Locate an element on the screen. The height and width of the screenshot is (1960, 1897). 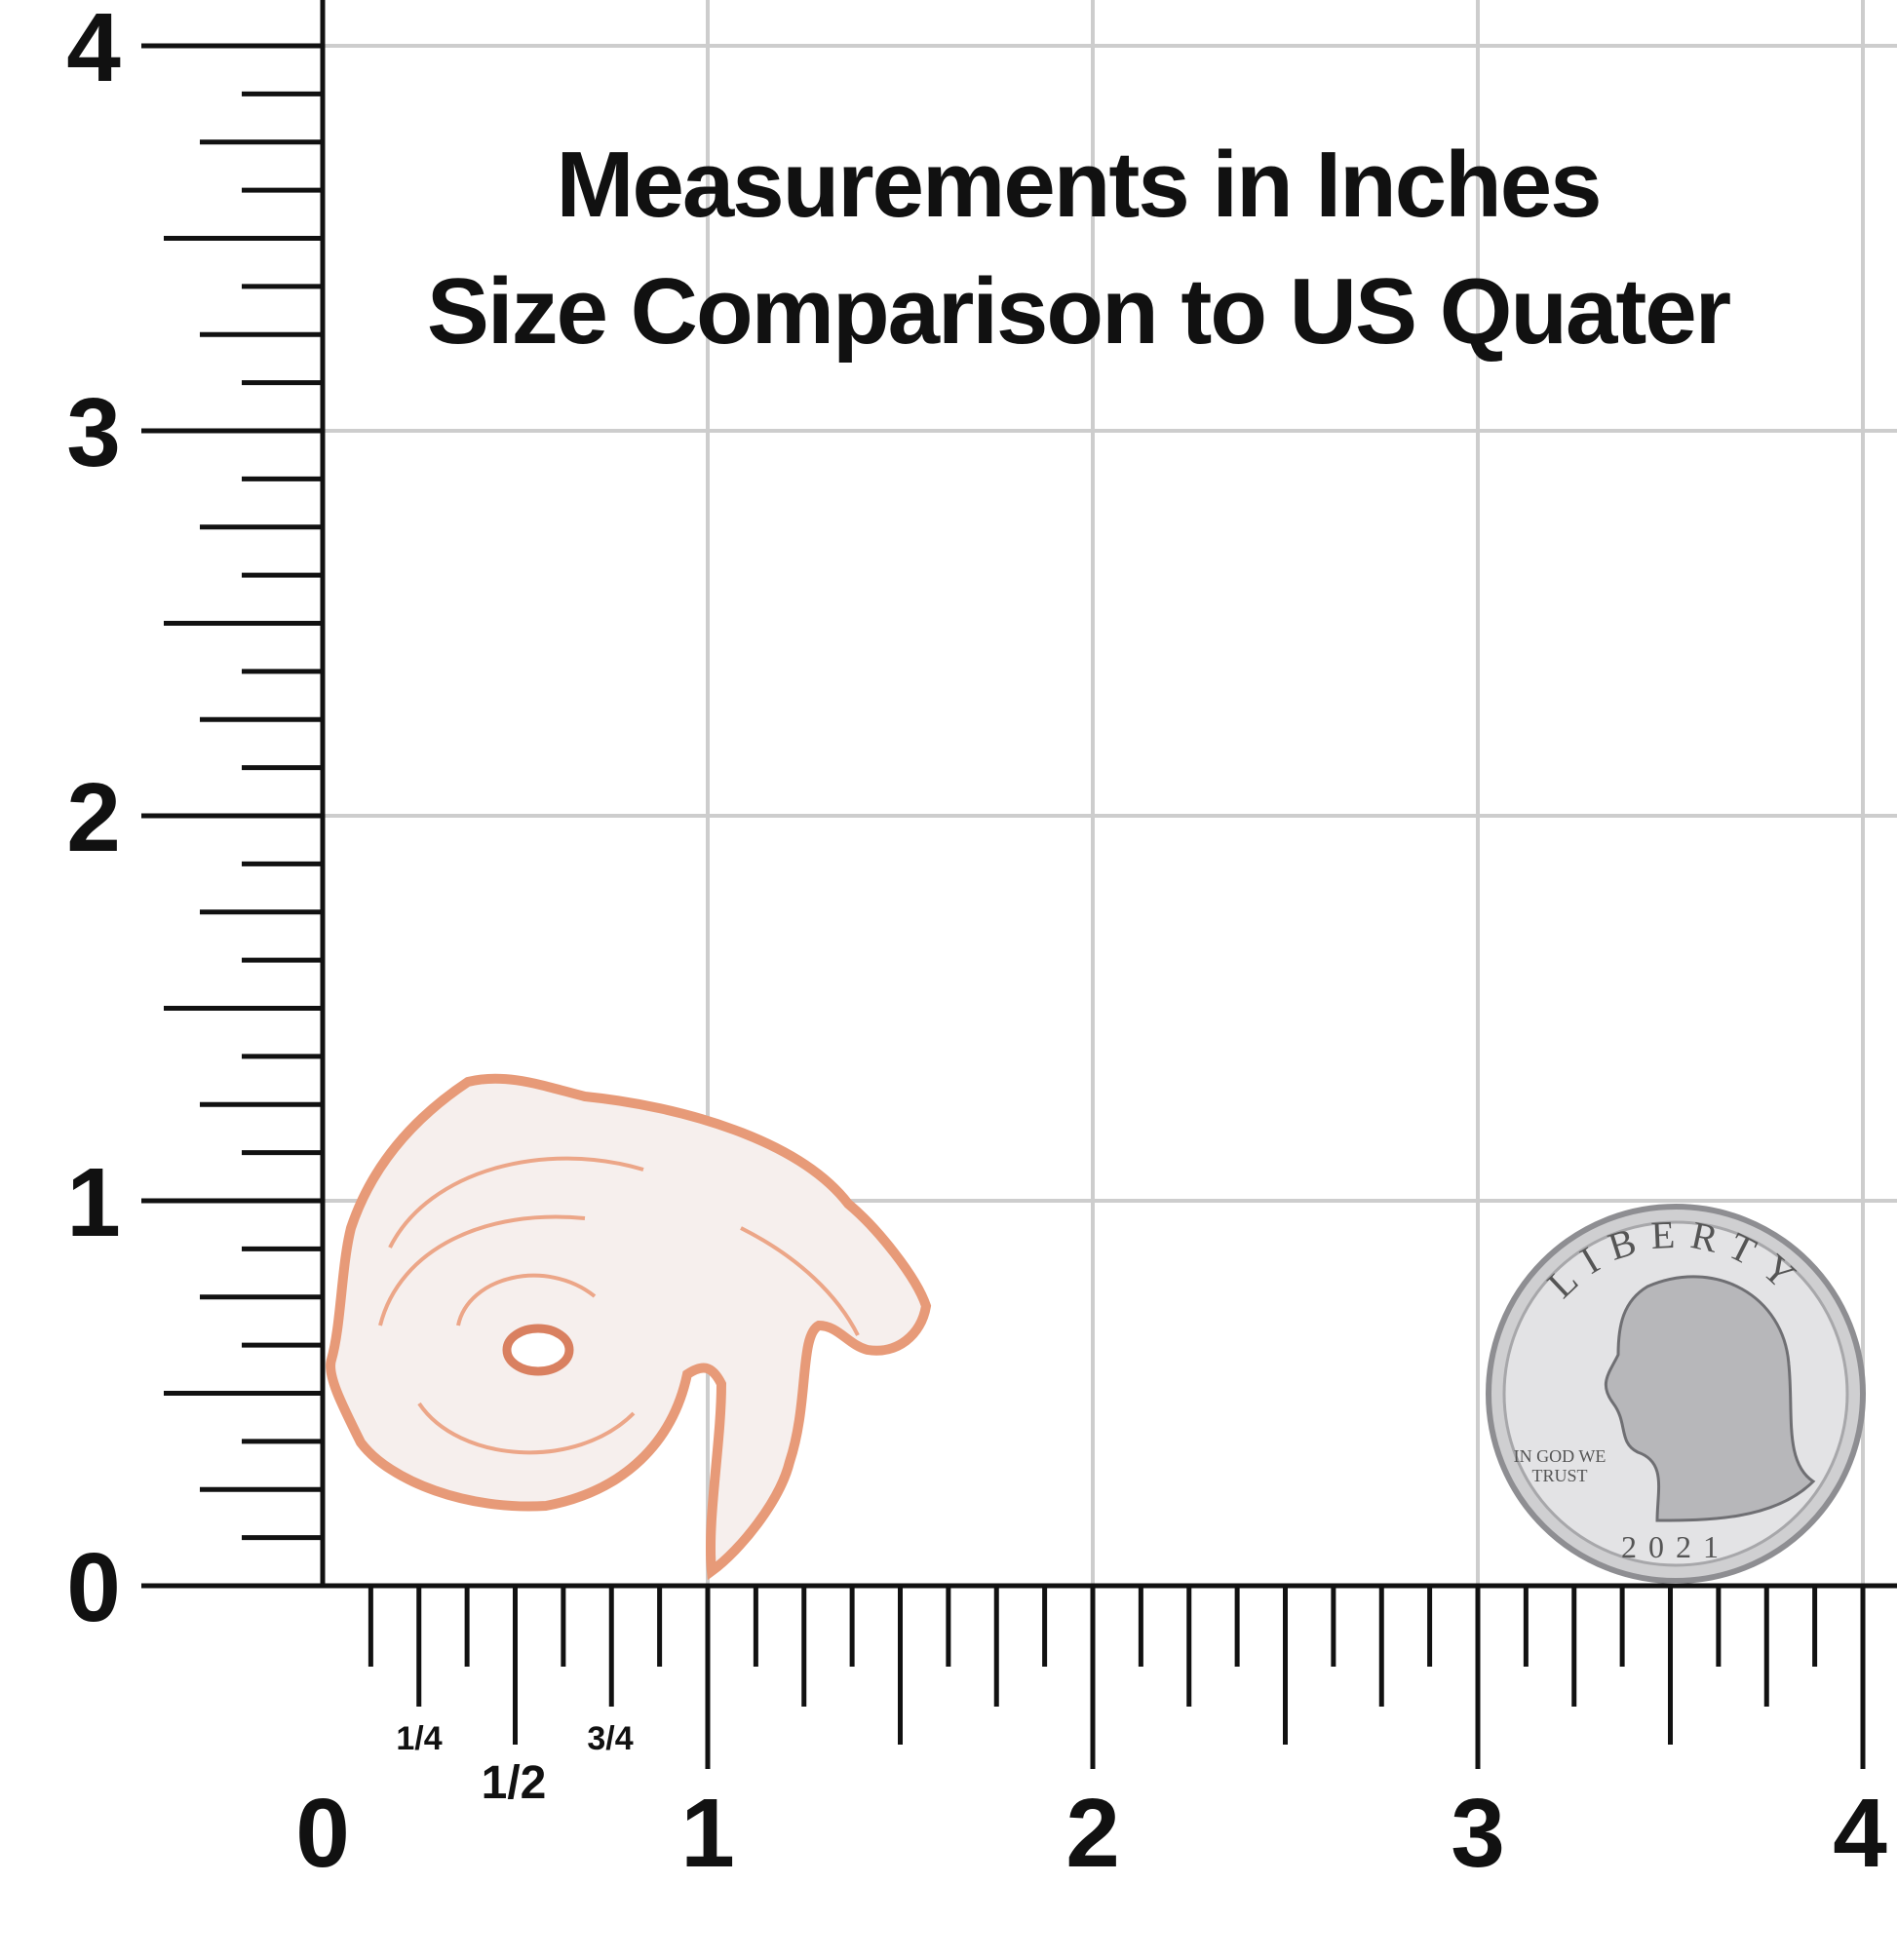
y-label: 2 is located at coordinates (94, 817).